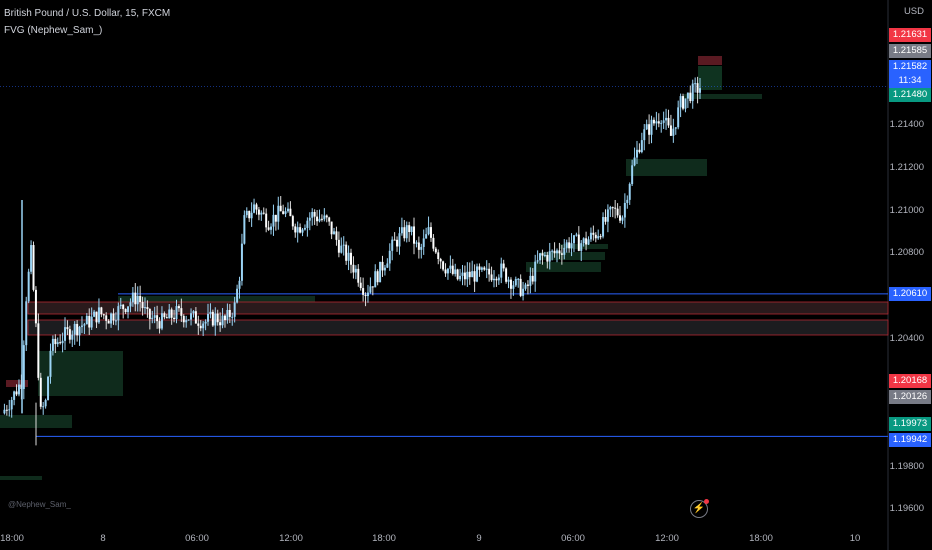 This screenshot has width=932, height=550. What do you see at coordinates (667, 538) in the screenshot?
I see `x-tick-label: 12:00` at bounding box center [667, 538].